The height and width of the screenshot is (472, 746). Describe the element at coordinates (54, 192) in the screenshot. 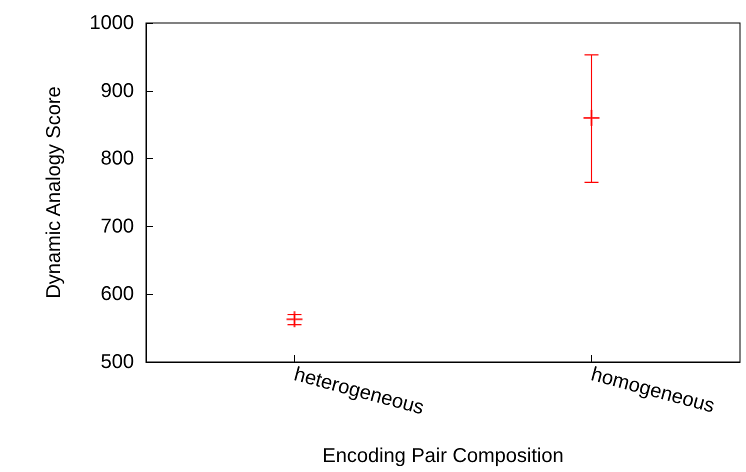

I see `y-axis-title: Dynamic Analogy Score` at that location.